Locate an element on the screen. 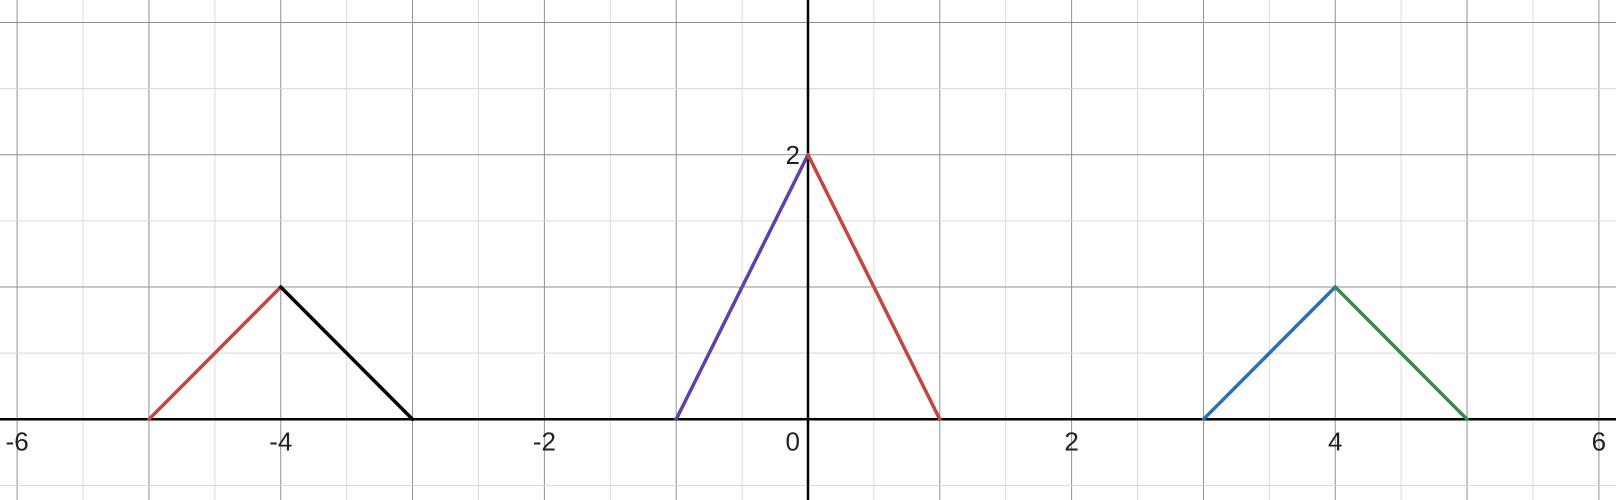 The width and height of the screenshot is (1616, 500). y-tick-label: 2 is located at coordinates (793, 155).